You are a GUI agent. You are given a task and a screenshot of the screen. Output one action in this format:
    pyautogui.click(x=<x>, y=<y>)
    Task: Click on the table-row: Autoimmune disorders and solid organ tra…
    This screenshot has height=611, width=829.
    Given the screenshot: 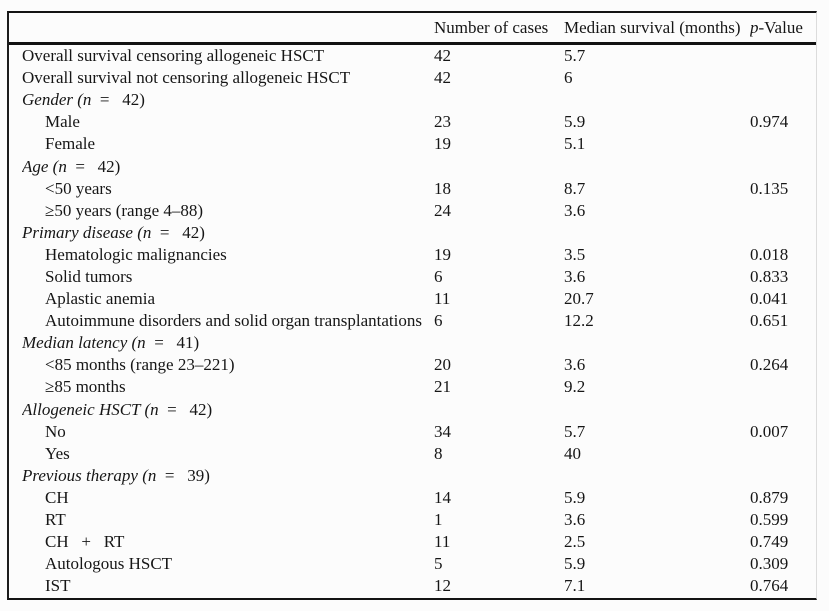 What is the action you would take?
    pyautogui.click(x=412, y=321)
    